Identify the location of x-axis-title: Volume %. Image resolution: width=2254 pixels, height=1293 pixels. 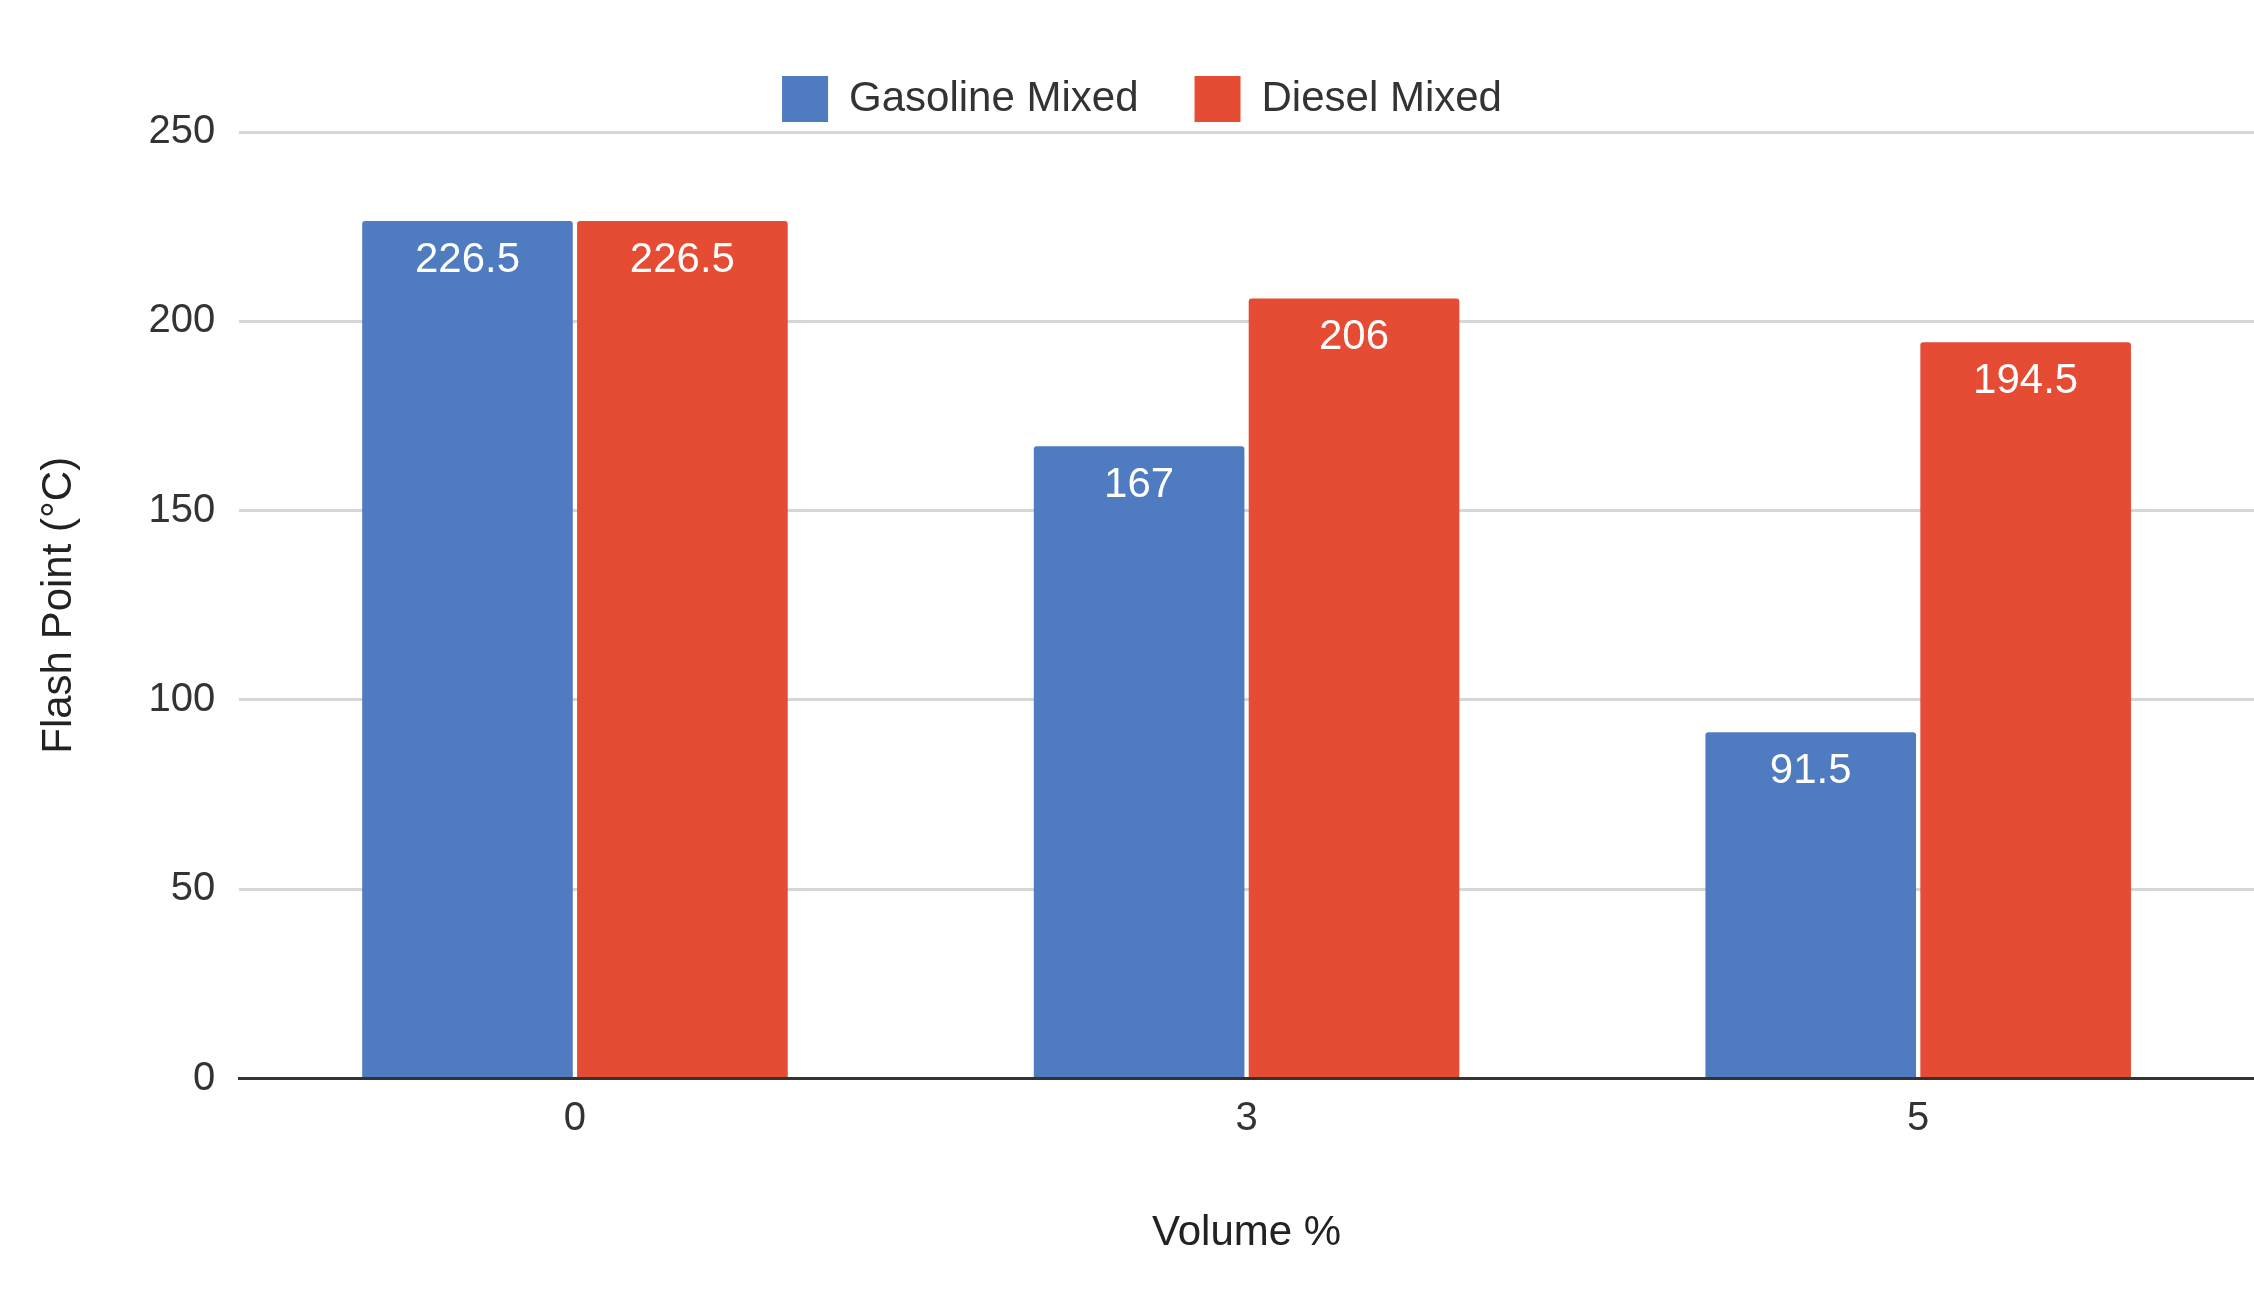
(1247, 1231).